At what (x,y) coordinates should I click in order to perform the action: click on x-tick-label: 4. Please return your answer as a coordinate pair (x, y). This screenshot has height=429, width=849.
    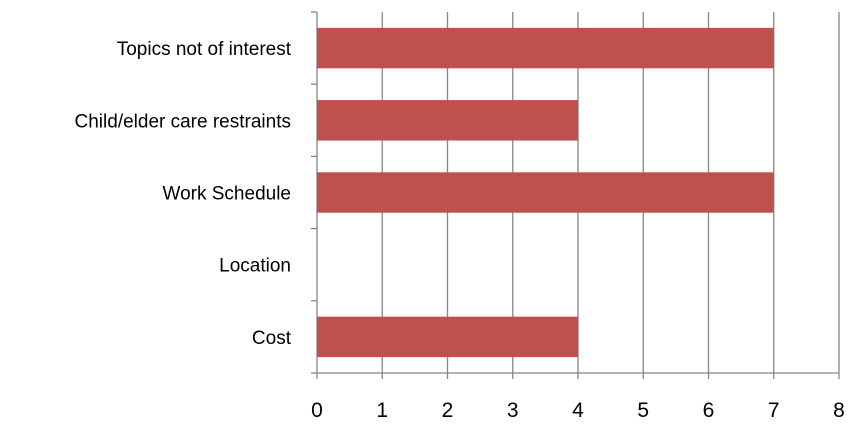
    Looking at the image, I should click on (578, 410).